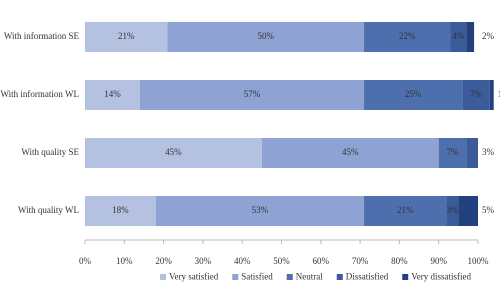 The width and height of the screenshot is (500, 286). Describe the element at coordinates (242, 261) in the screenshot. I see `x-tick-label: 40%` at that location.